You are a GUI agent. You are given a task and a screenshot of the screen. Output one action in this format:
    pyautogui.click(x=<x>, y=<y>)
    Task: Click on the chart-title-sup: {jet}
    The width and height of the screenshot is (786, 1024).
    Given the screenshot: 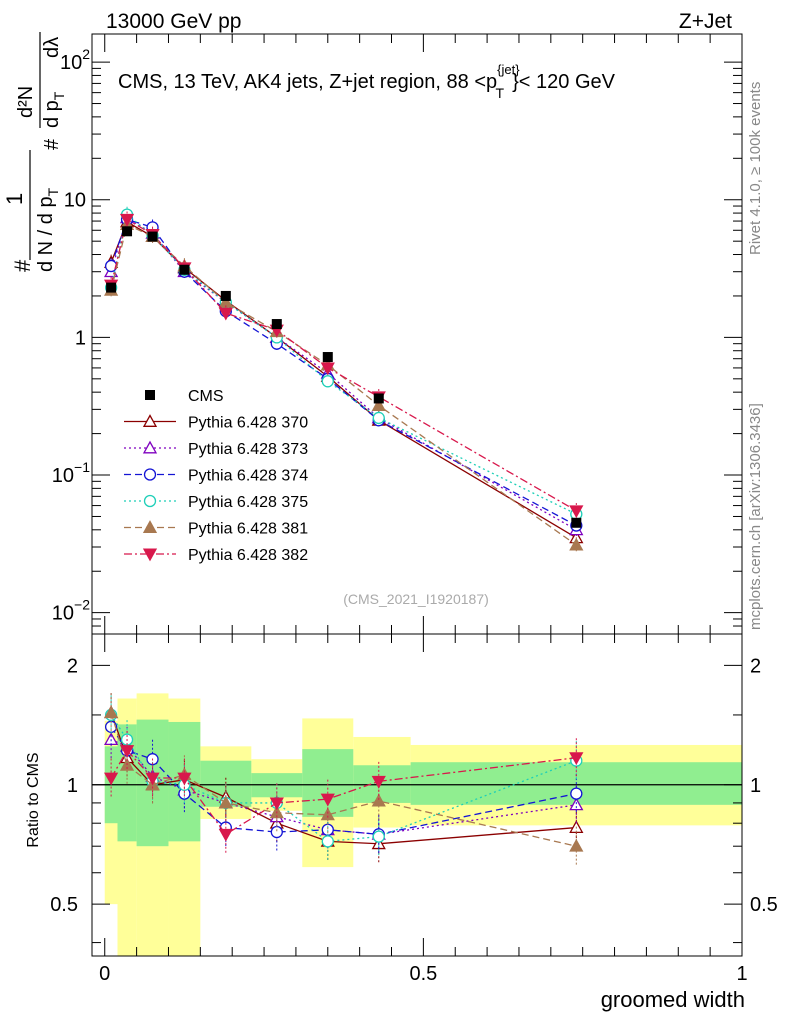 What is the action you would take?
    pyautogui.click(x=508, y=69)
    